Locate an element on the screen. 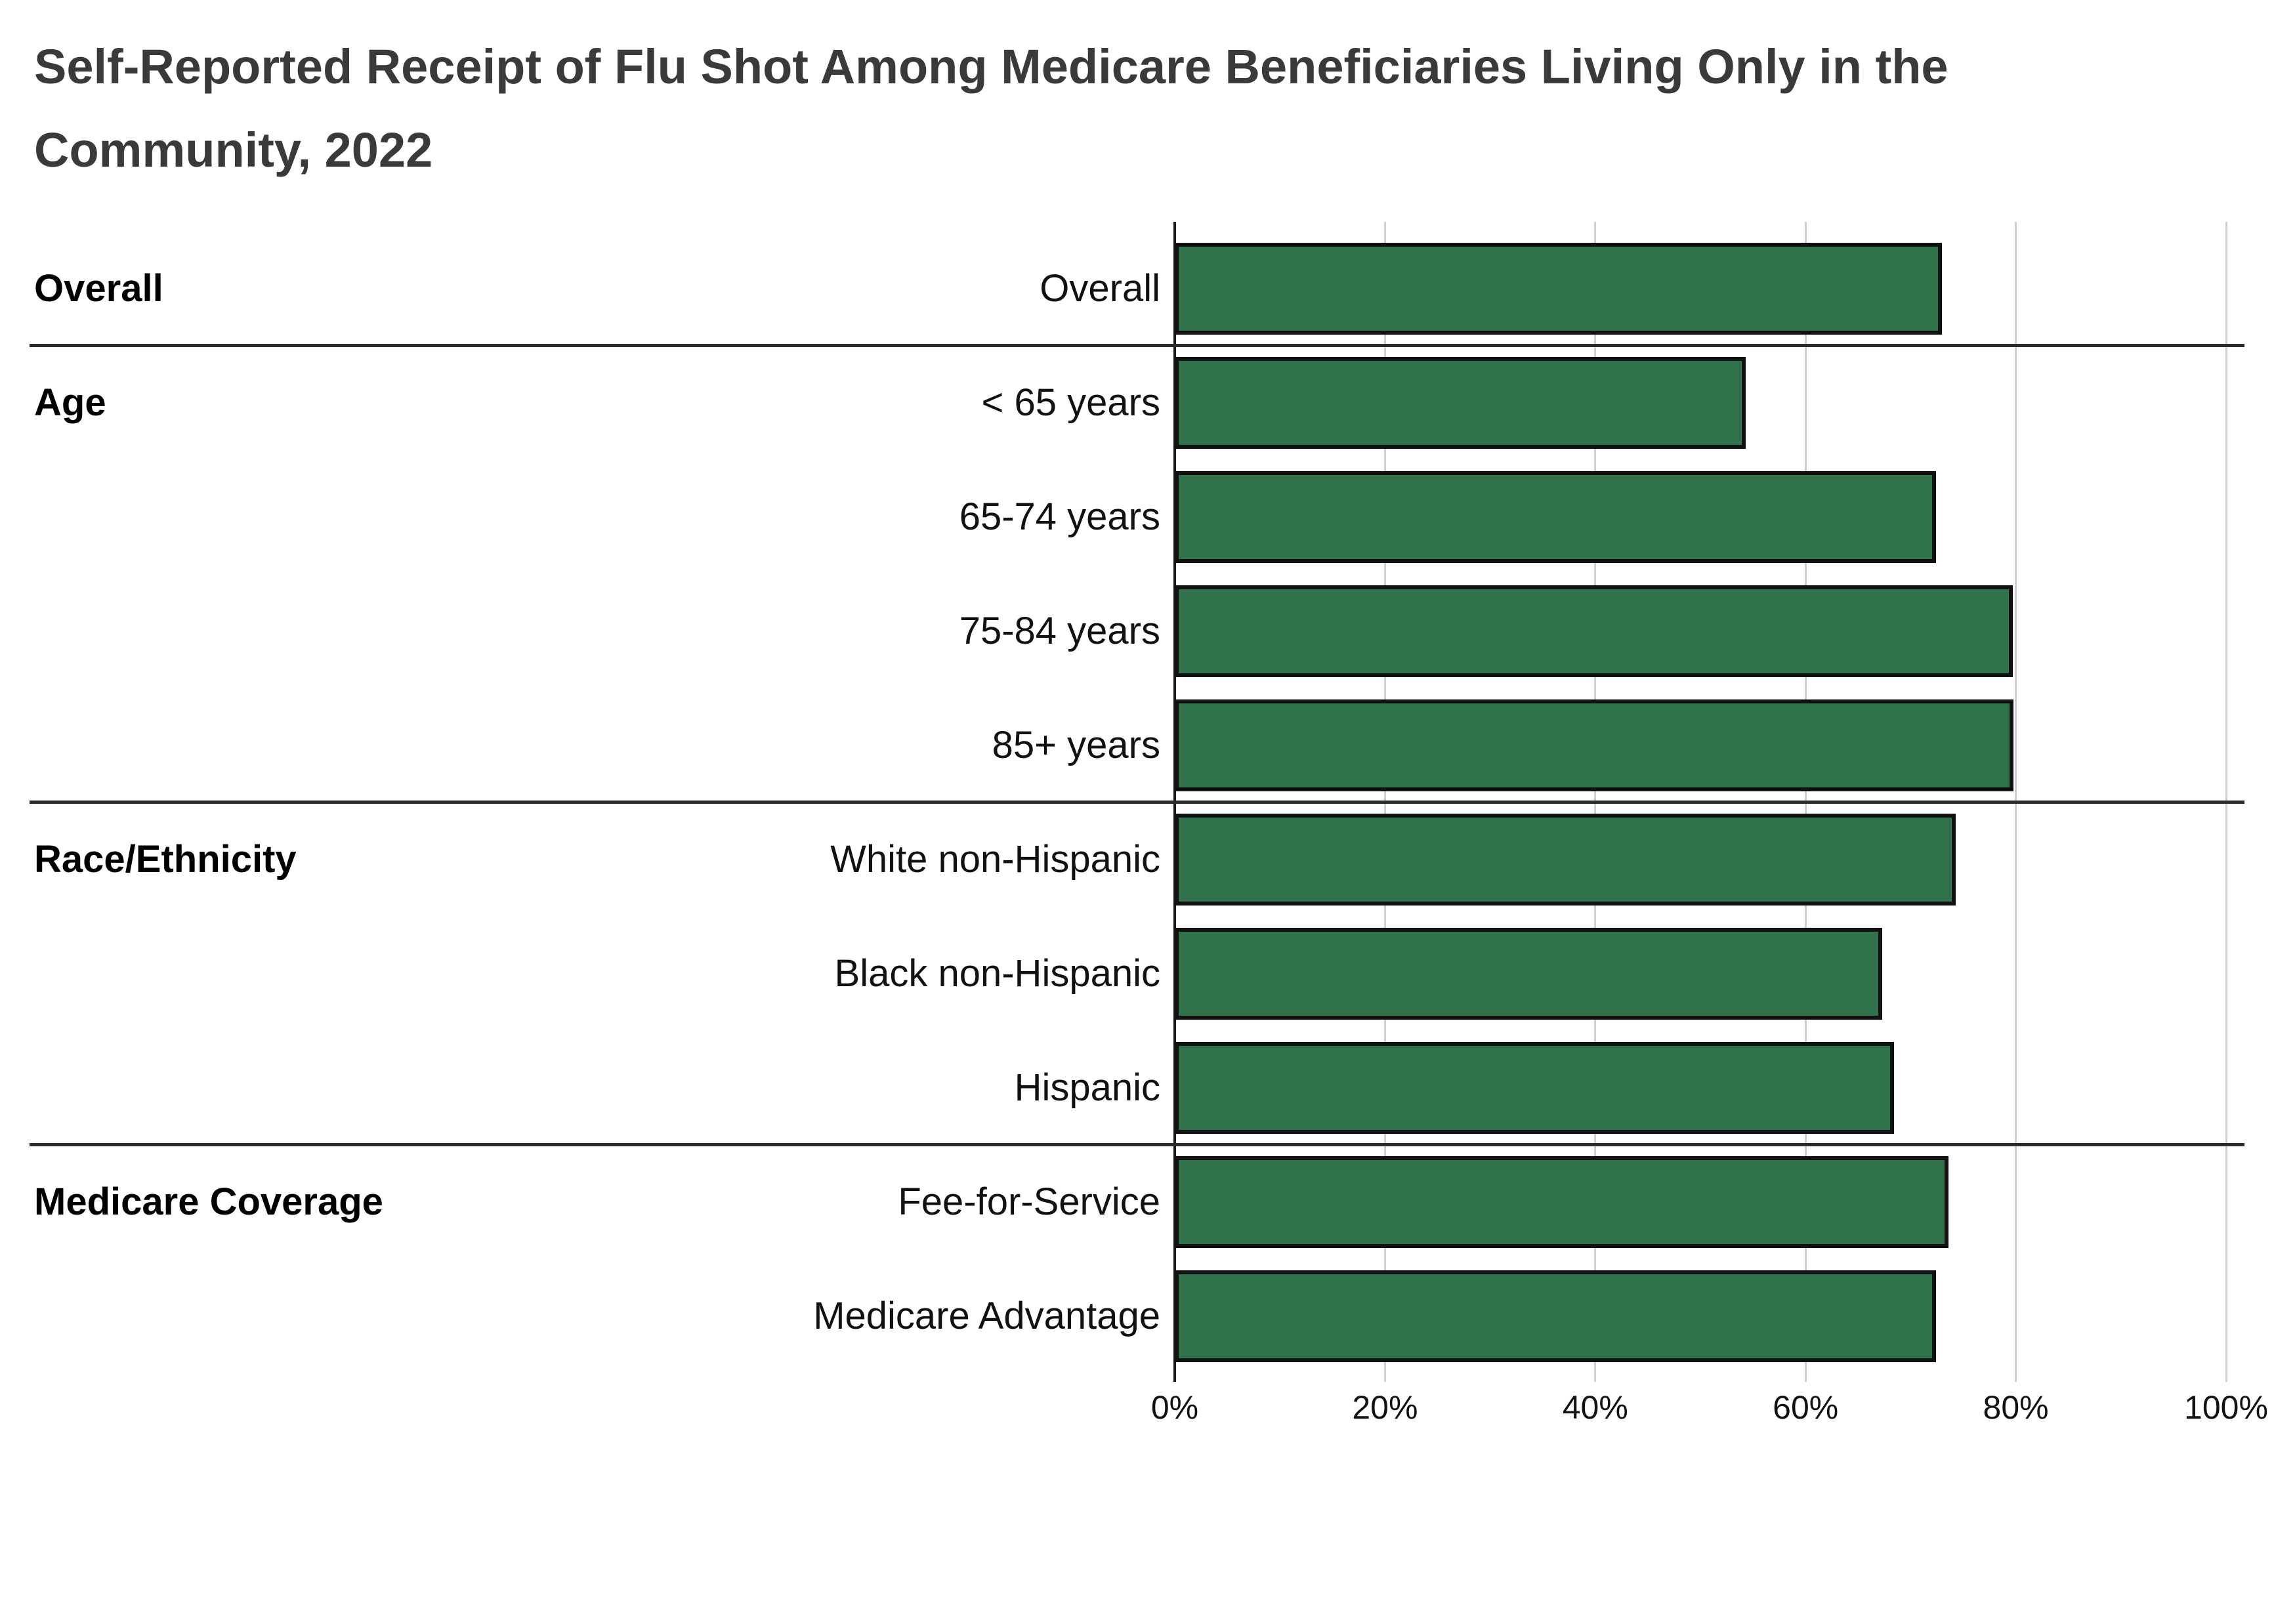 The image size is (2274, 1624). group-label-overall: Overall is located at coordinates (98, 288).